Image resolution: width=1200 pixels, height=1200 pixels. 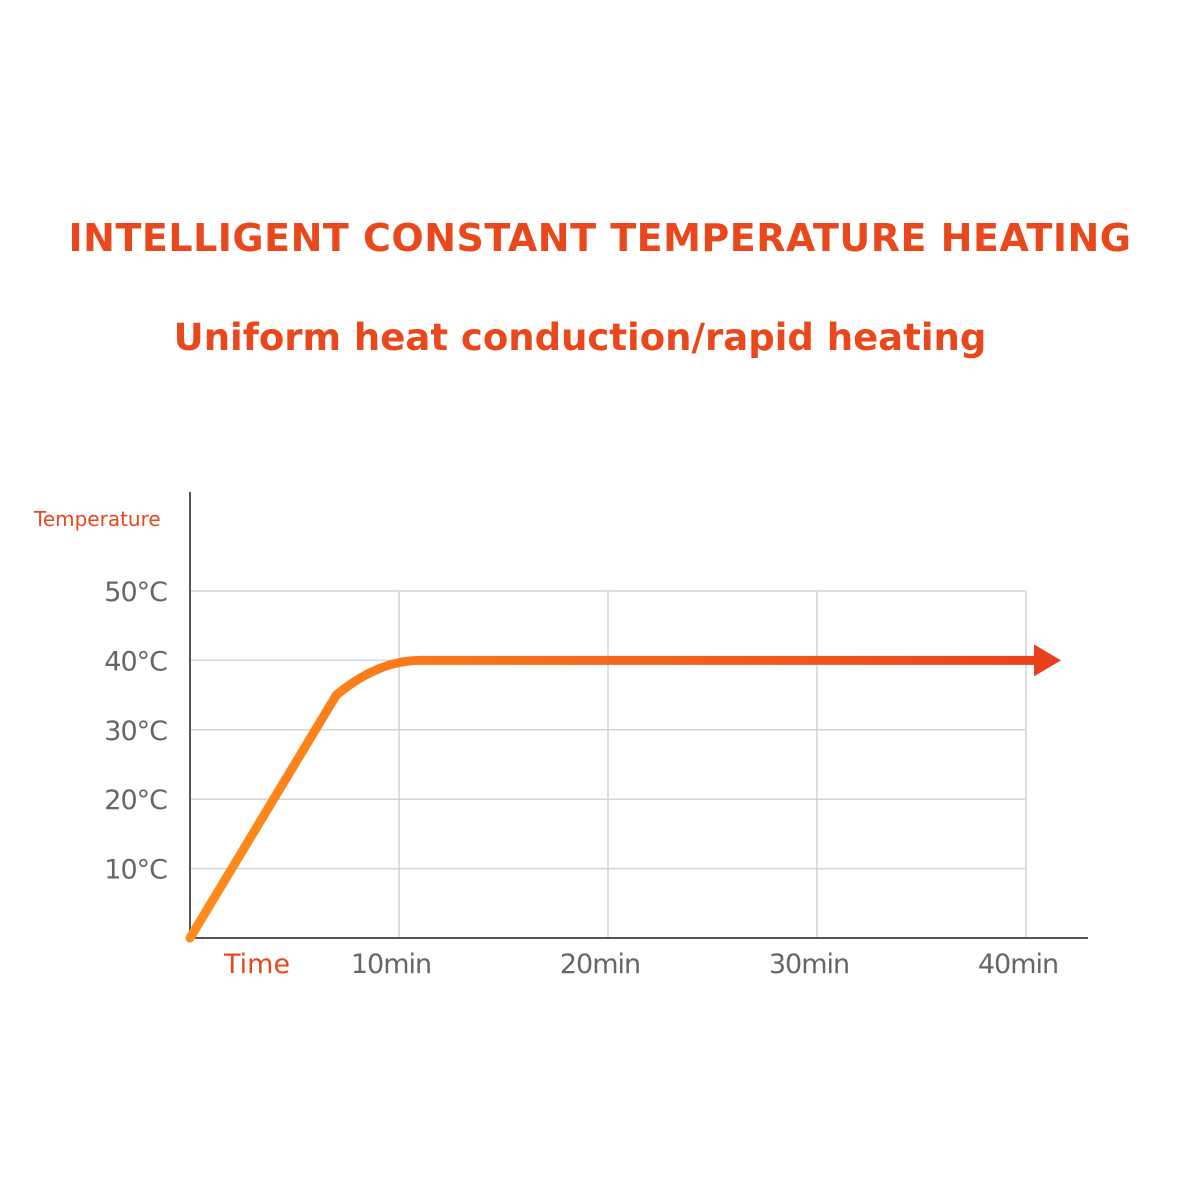 What do you see at coordinates (135, 870) in the screenshot?
I see `y-tick-label: 10°C` at bounding box center [135, 870].